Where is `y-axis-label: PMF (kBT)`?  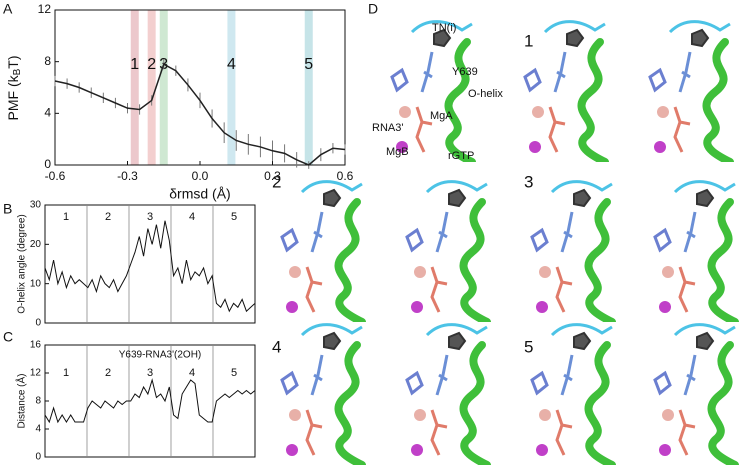
y-axis-label: PMF (kBT) is located at coordinates (14, 88).